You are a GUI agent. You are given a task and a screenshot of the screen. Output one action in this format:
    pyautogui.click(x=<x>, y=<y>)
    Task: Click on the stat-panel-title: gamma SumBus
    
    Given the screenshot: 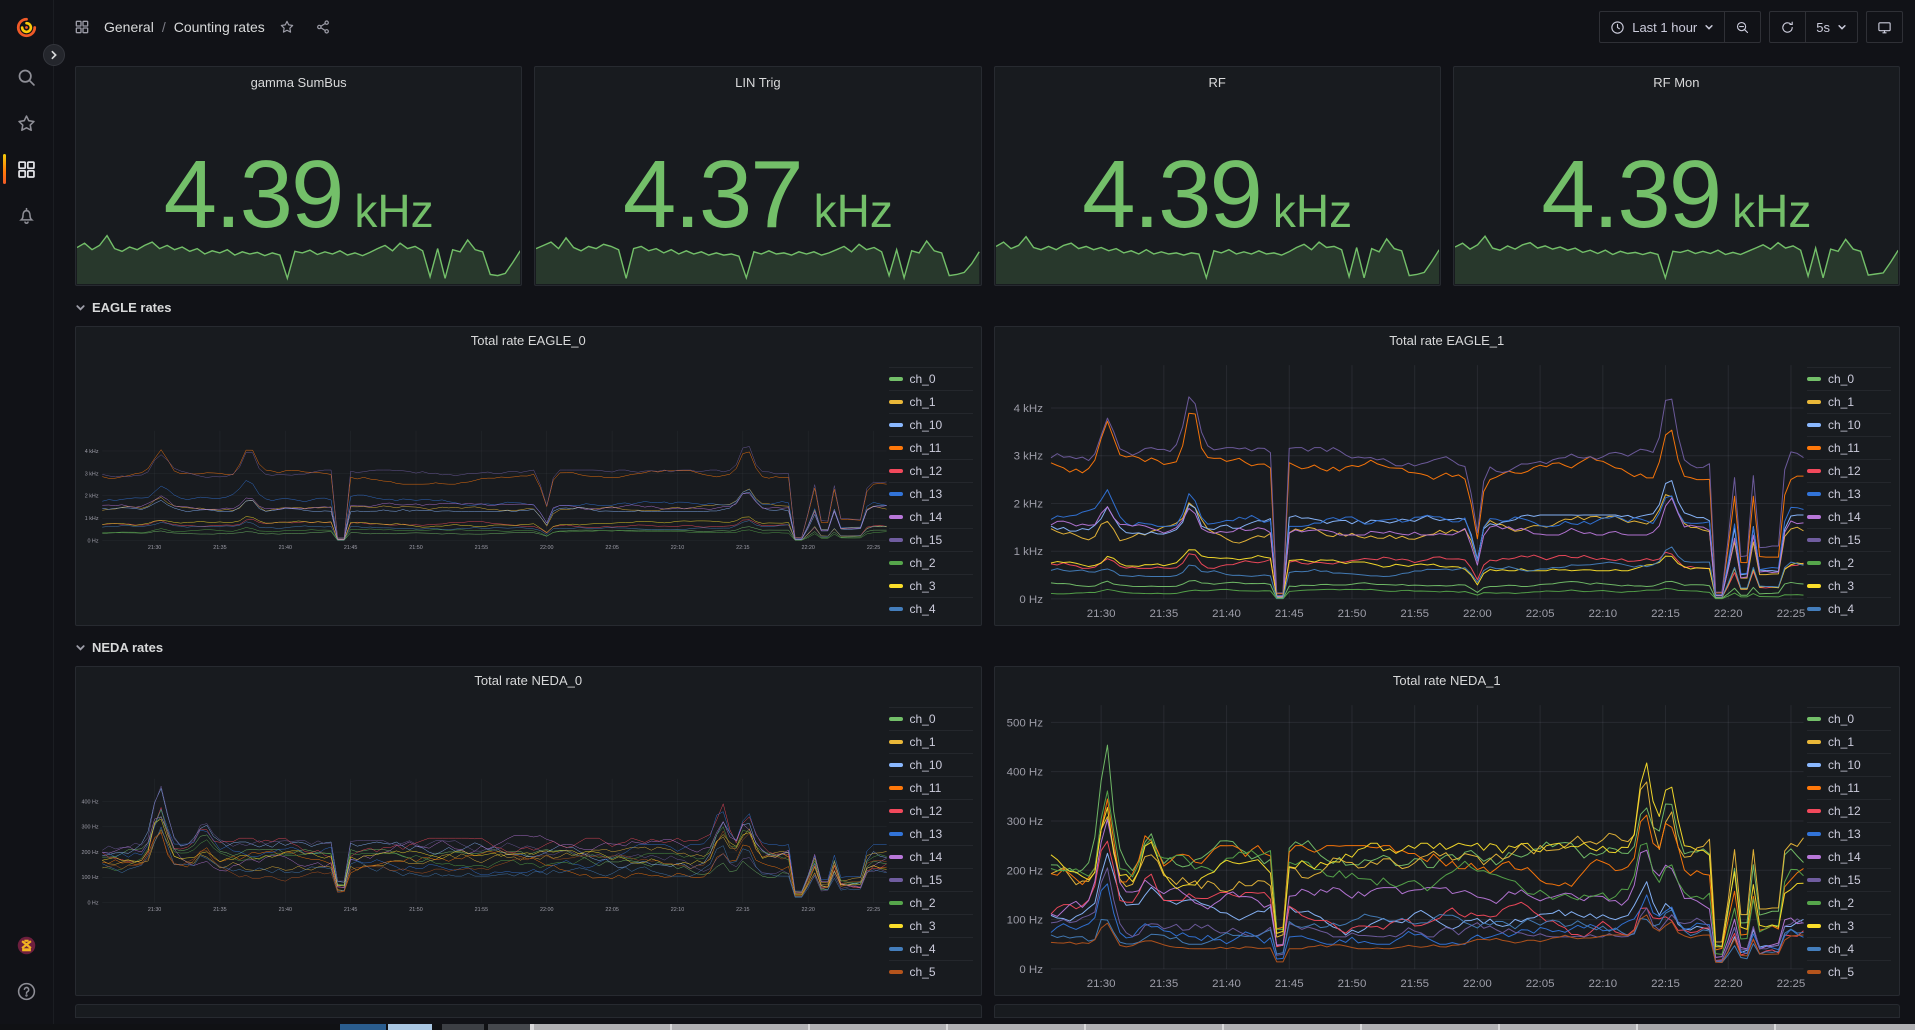 What is the action you would take?
    pyautogui.click(x=298, y=82)
    